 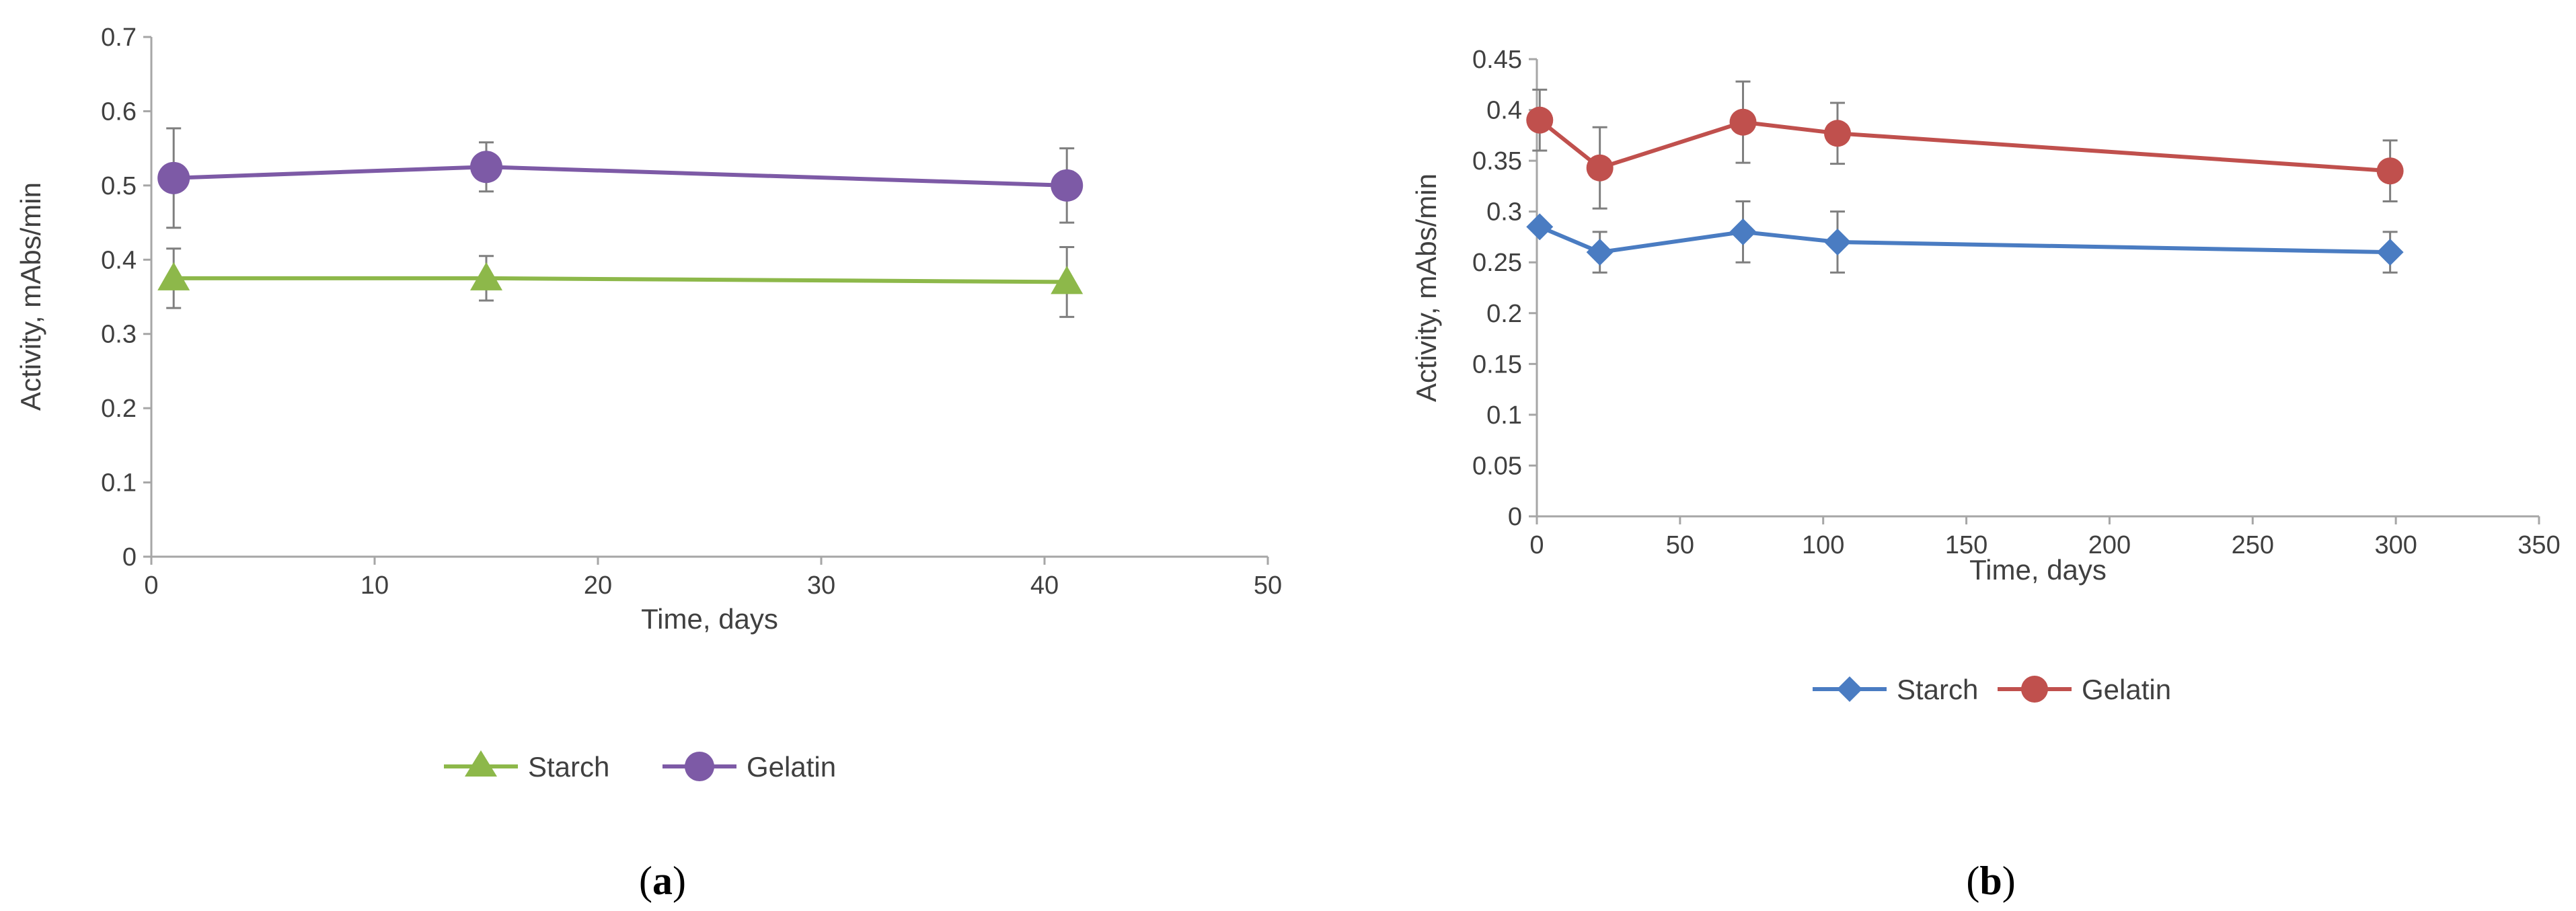 What do you see at coordinates (1044, 585) in the screenshot?
I see `x-tick-label: 40` at bounding box center [1044, 585].